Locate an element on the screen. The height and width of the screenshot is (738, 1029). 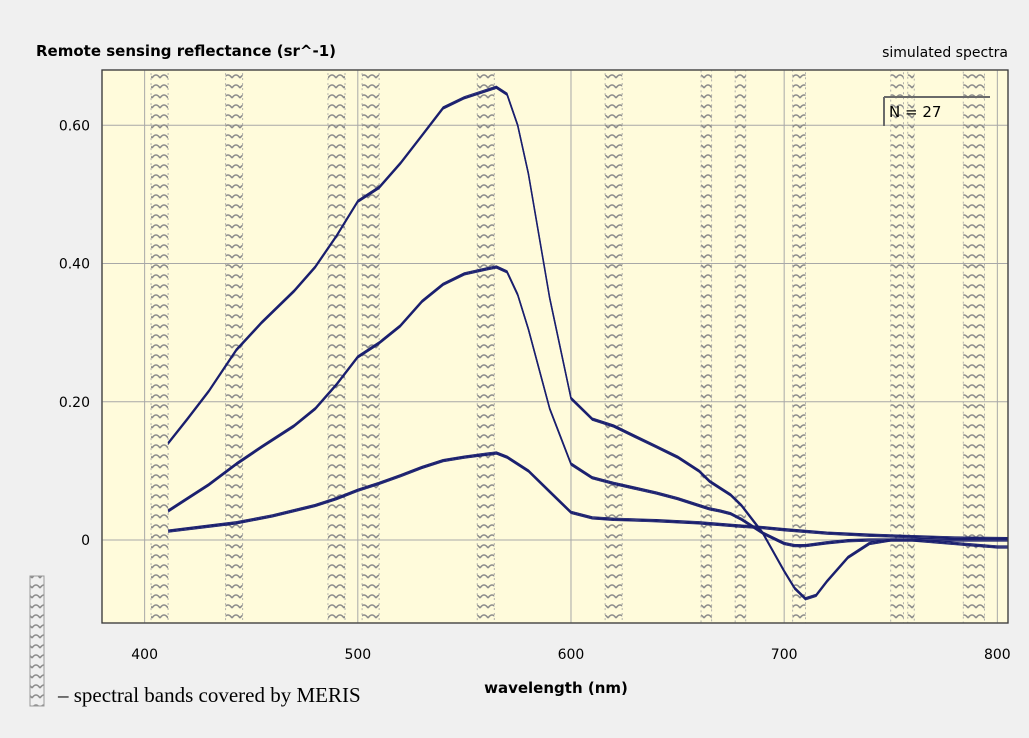
n-count-label: N = 27 is located at coordinates (915, 112).